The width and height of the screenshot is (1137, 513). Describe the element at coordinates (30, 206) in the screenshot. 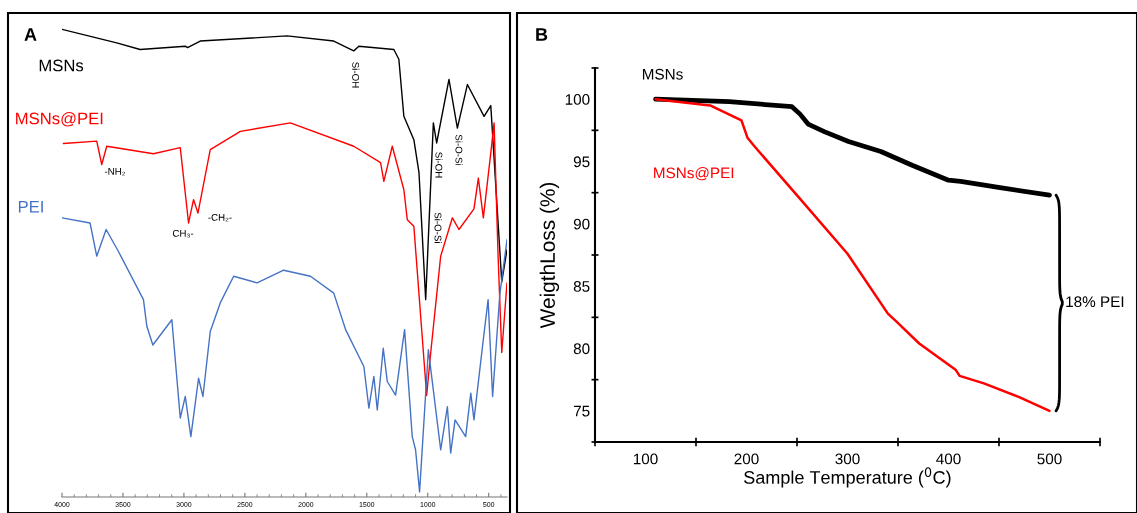

I see `series-label: PEI` at that location.